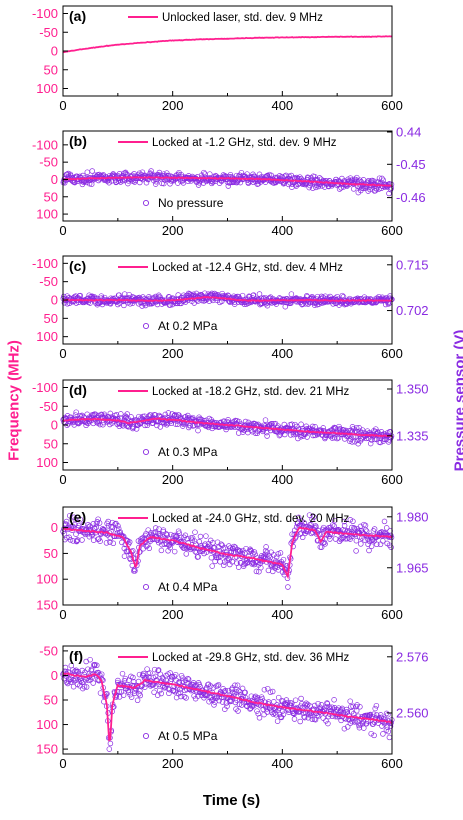 This screenshot has width=463, height=820. I want to click on legend-scatter-label: At 0.2 MPa, so click(188, 326).